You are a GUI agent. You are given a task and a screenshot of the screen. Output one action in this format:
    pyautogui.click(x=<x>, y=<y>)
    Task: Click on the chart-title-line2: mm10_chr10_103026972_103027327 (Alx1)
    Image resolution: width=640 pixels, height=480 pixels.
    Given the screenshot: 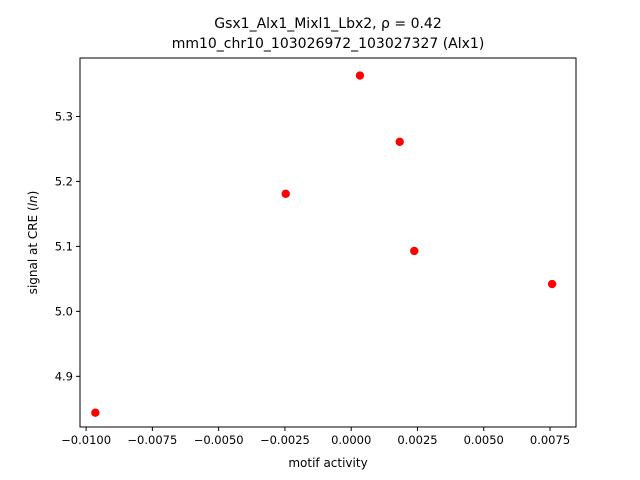 What is the action you would take?
    pyautogui.click(x=328, y=44)
    